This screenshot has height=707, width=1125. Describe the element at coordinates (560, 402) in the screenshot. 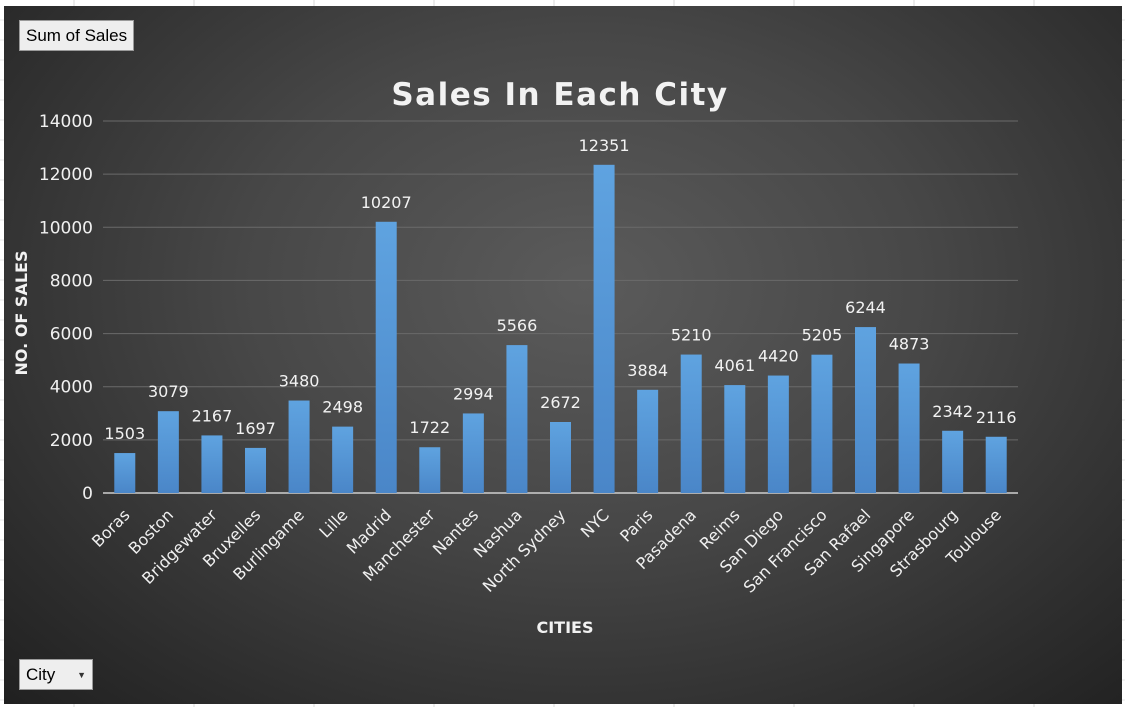

I see `data-label: 2672` at that location.